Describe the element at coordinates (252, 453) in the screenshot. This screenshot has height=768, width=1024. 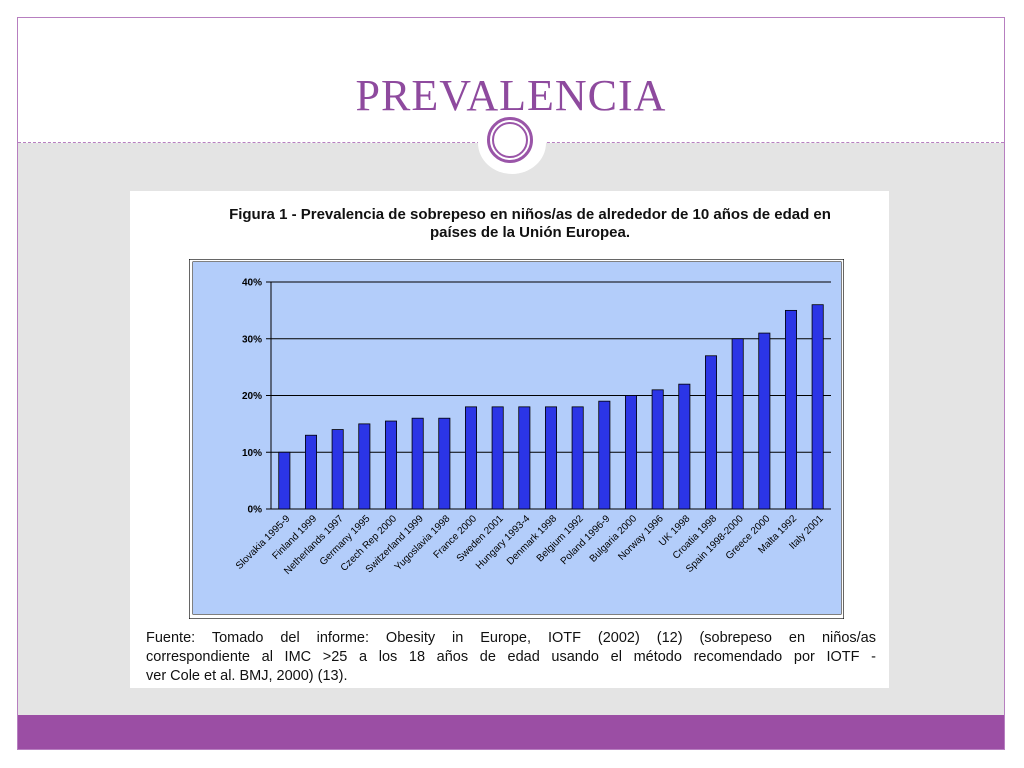
I see `y-tick-label: 10%` at that location.